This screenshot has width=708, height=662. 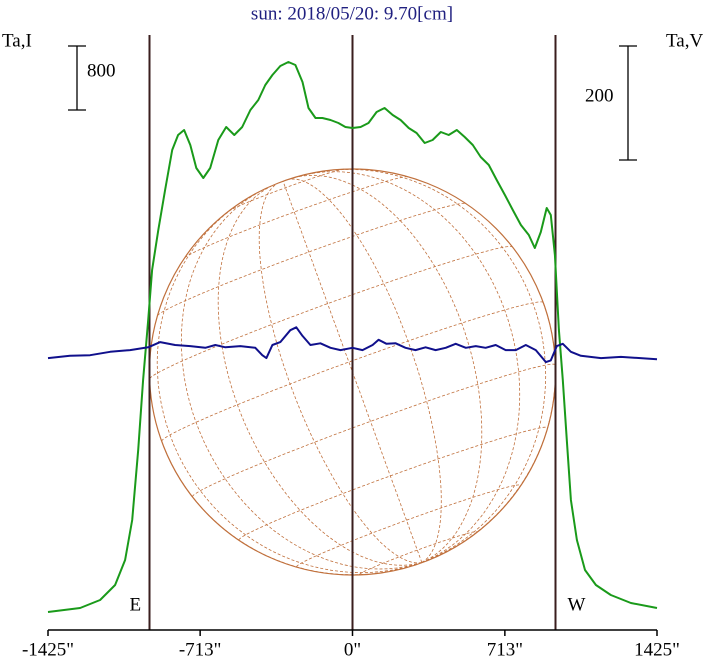 I want to click on x-tick-label: 713", so click(x=505, y=649).